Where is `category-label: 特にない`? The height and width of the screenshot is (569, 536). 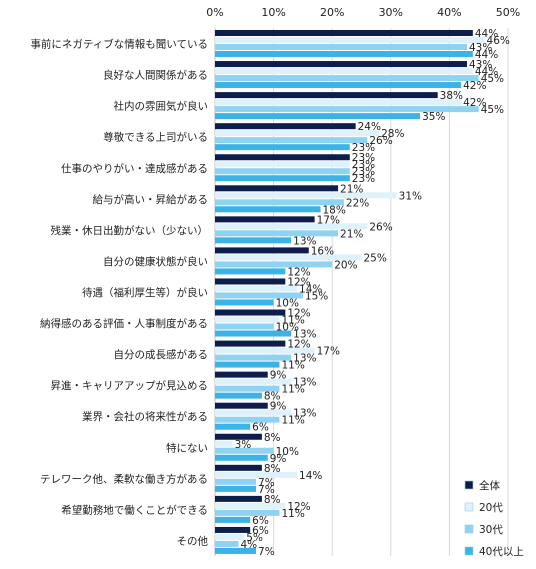
category-label: 特にない is located at coordinates (187, 448).